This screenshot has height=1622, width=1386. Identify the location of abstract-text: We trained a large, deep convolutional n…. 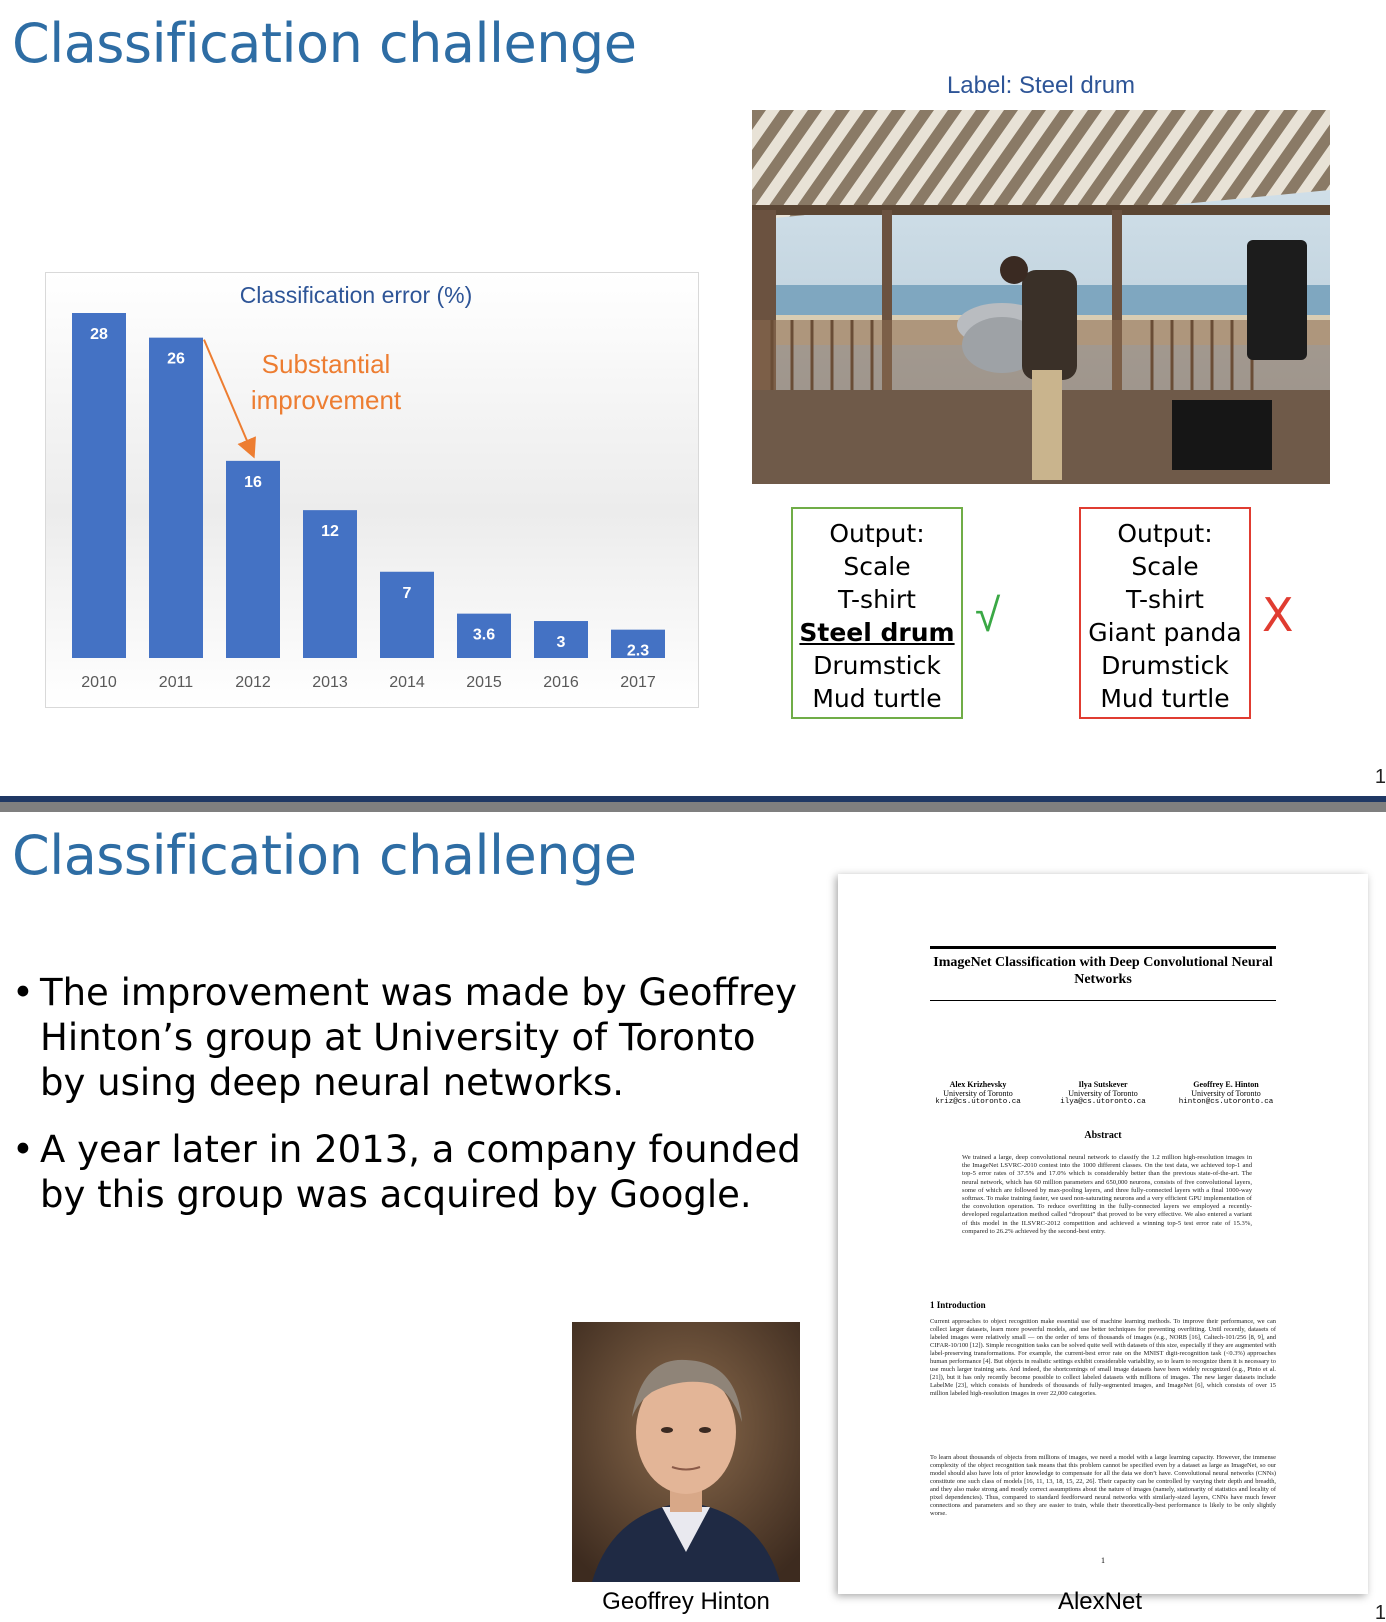
(1107, 1194).